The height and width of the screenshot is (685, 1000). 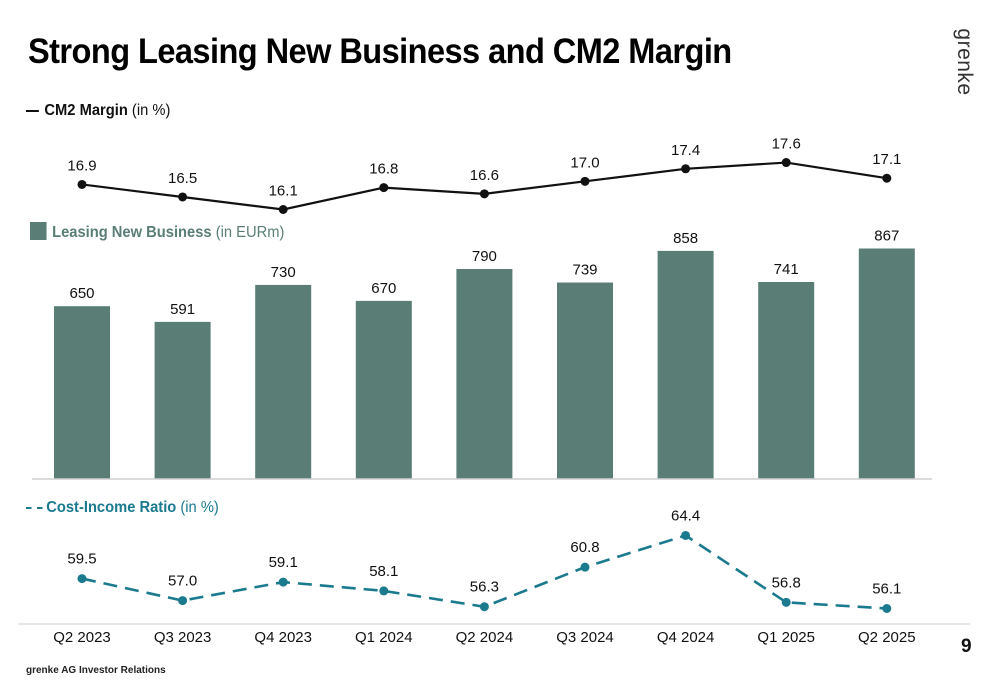 What do you see at coordinates (283, 191) in the screenshot?
I see `cm2-value-label: 16.1` at bounding box center [283, 191].